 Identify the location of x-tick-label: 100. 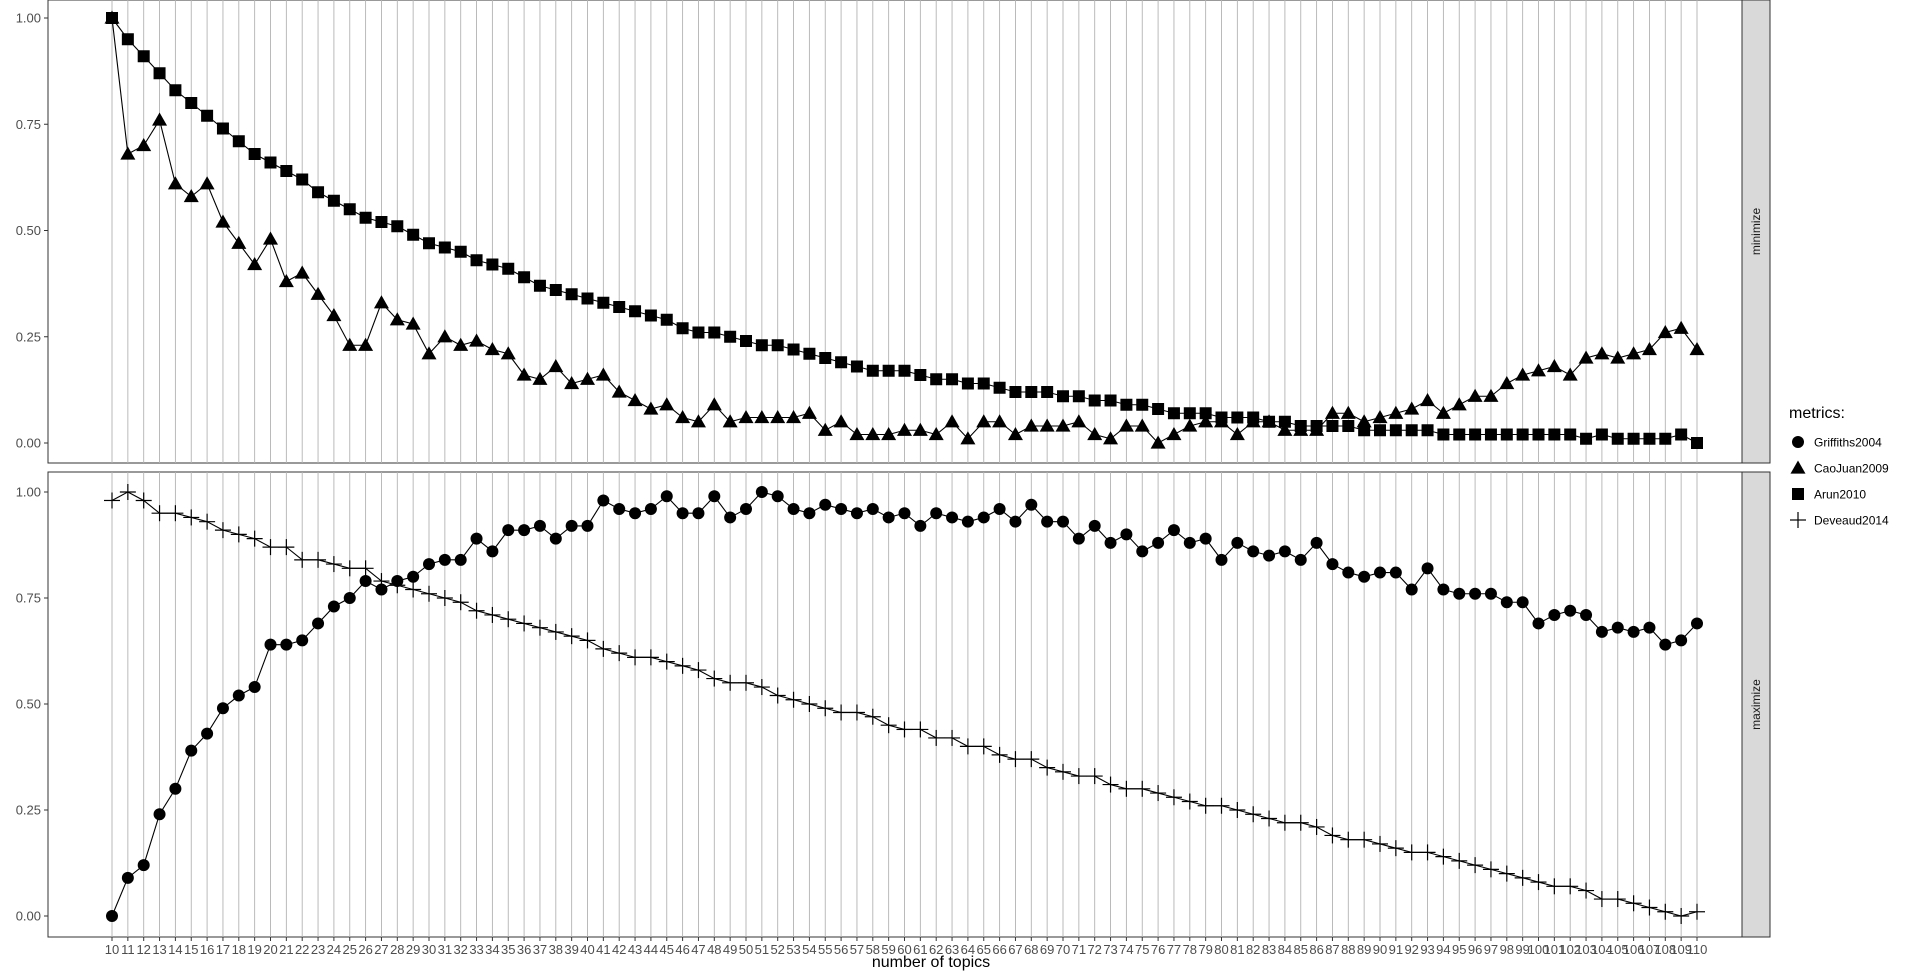
(1539, 949).